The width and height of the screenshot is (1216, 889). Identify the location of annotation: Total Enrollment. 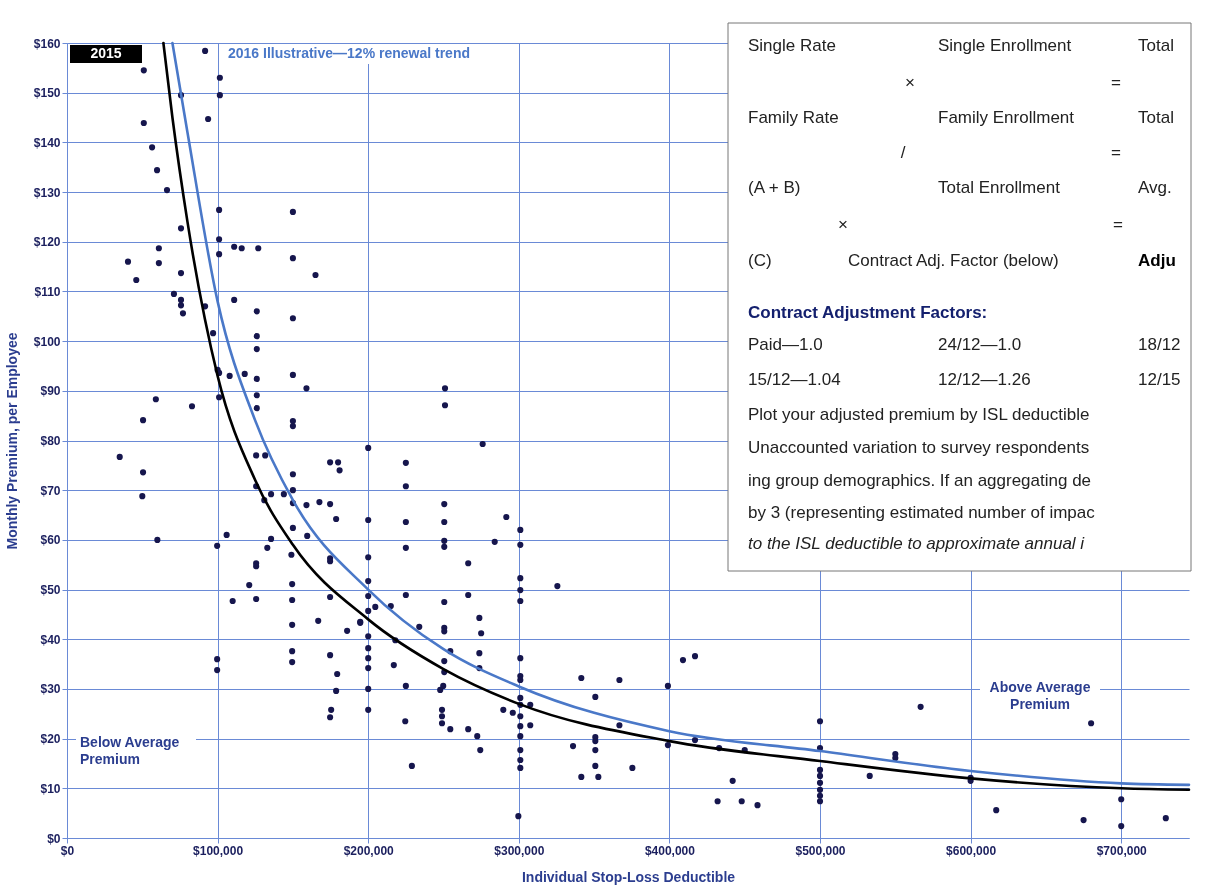
(999, 187).